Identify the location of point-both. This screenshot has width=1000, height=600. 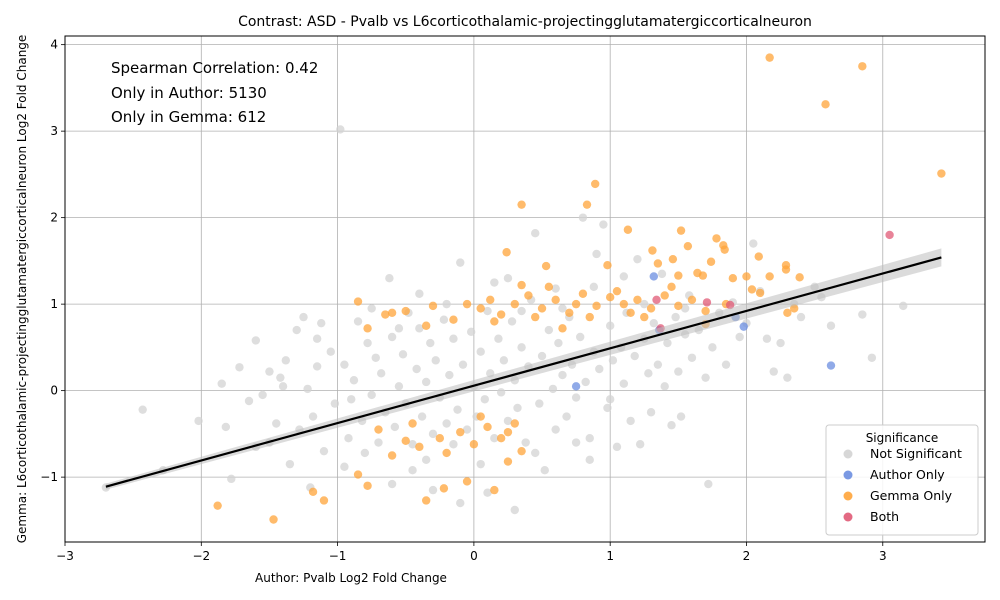
(656, 300).